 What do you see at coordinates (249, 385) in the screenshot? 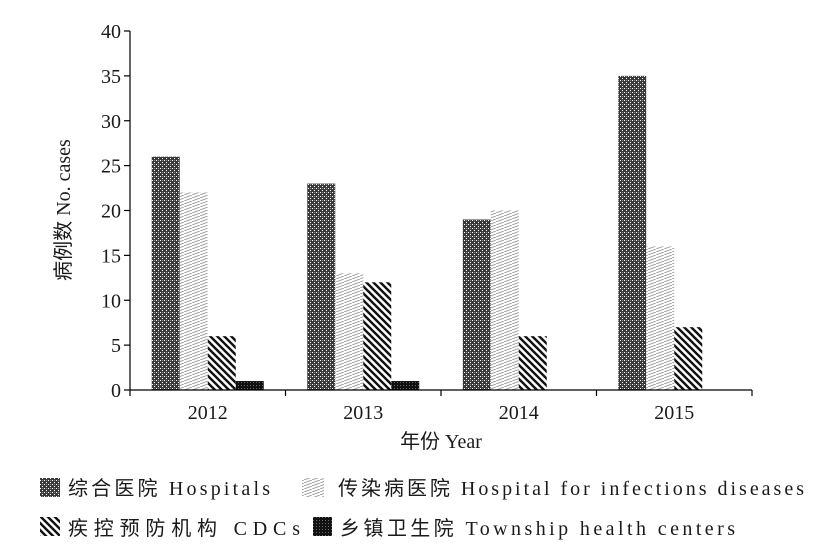
I see `bar-series-4-2012` at bounding box center [249, 385].